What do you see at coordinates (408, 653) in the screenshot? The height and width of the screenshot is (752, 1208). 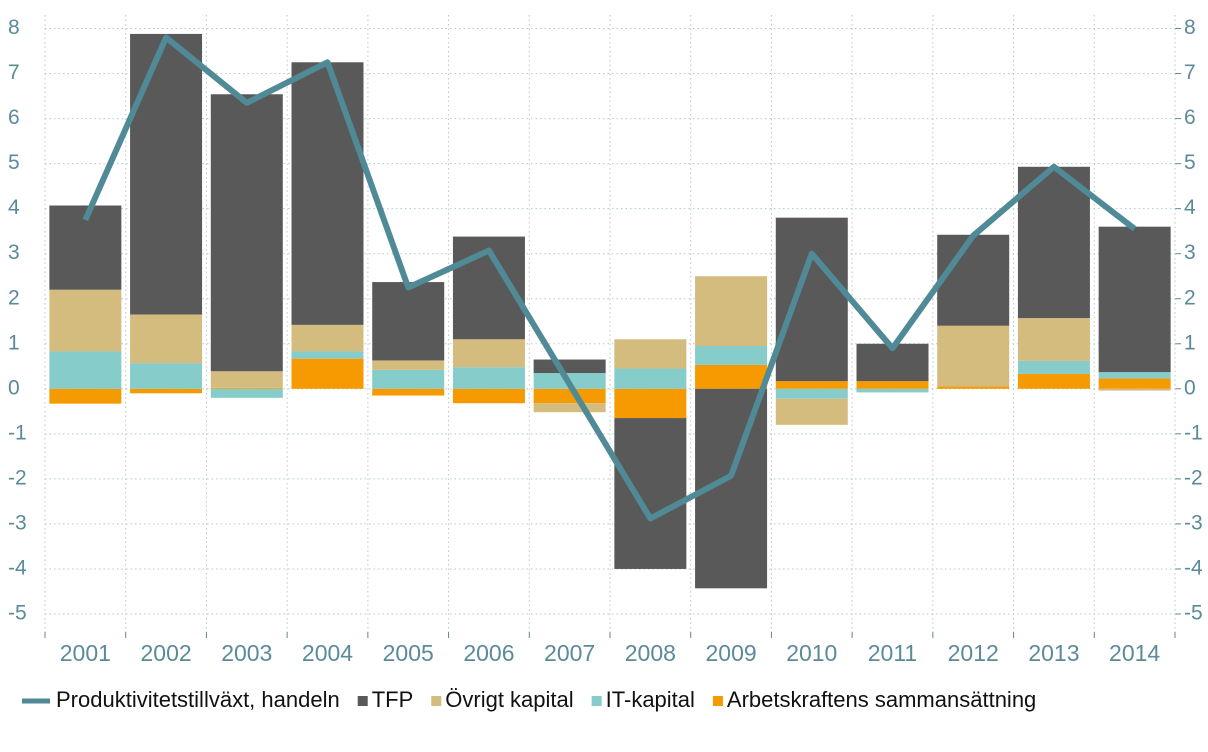 I see `x-tick-label: 2005` at bounding box center [408, 653].